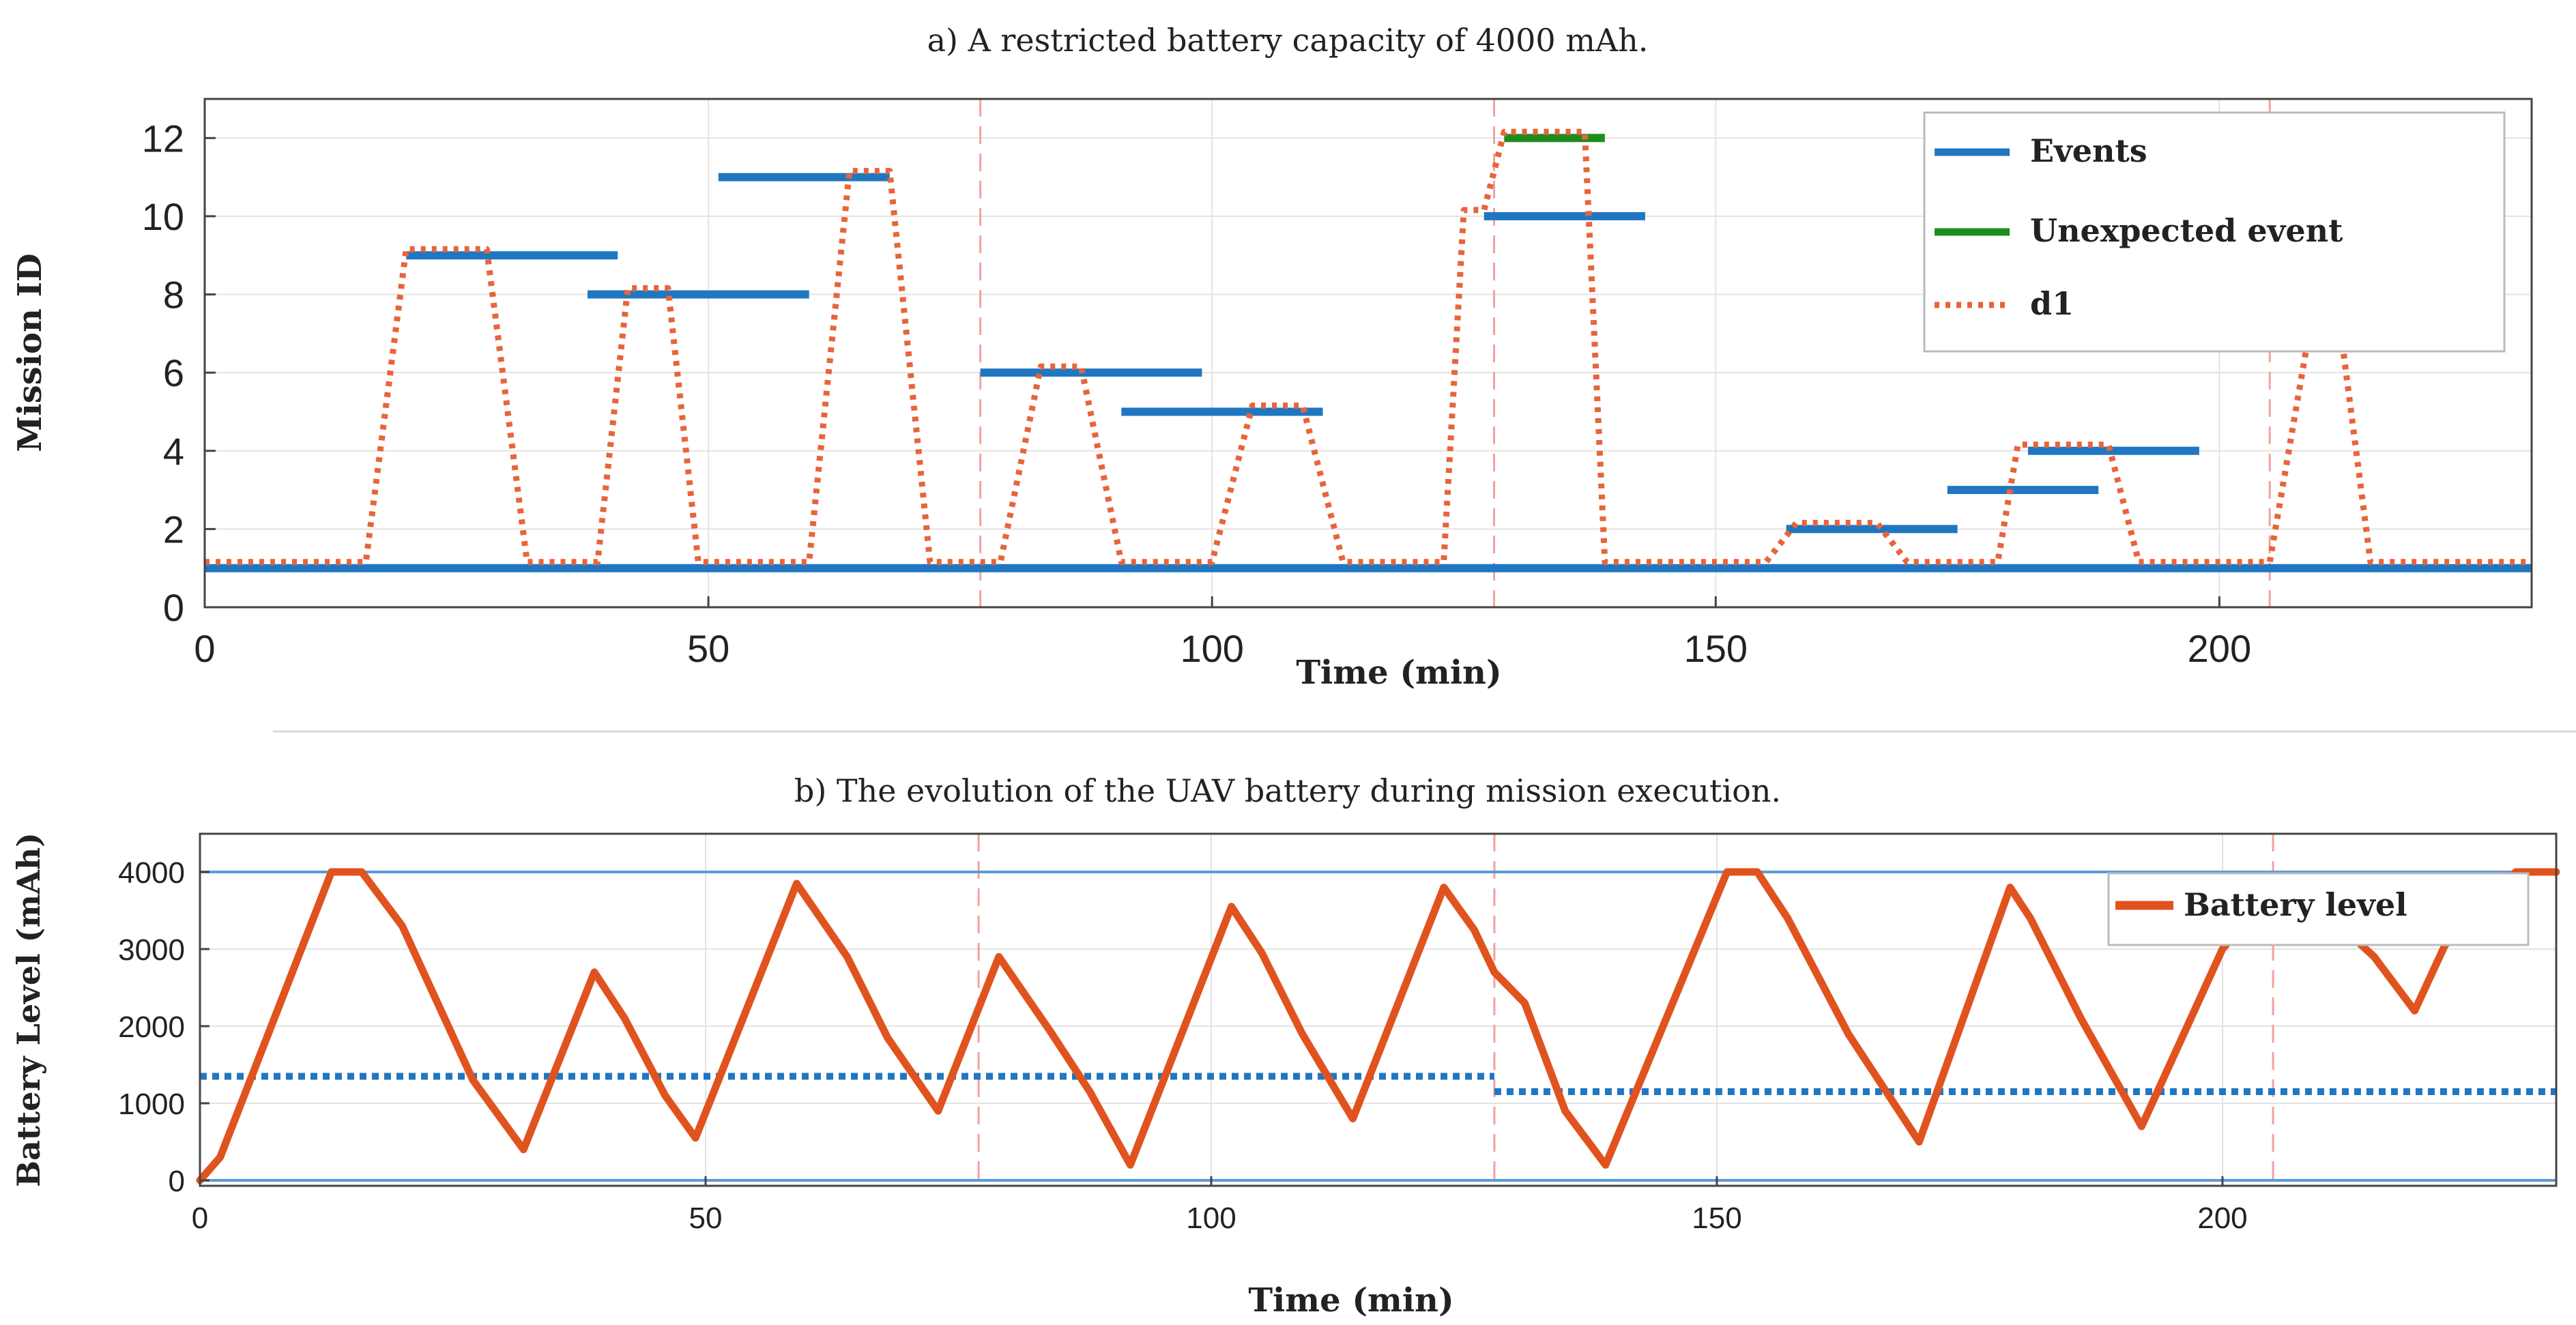 The height and width of the screenshot is (1325, 2576). Describe the element at coordinates (30, 353) in the screenshot. I see `chart-a-y-label: Mission ID` at that location.